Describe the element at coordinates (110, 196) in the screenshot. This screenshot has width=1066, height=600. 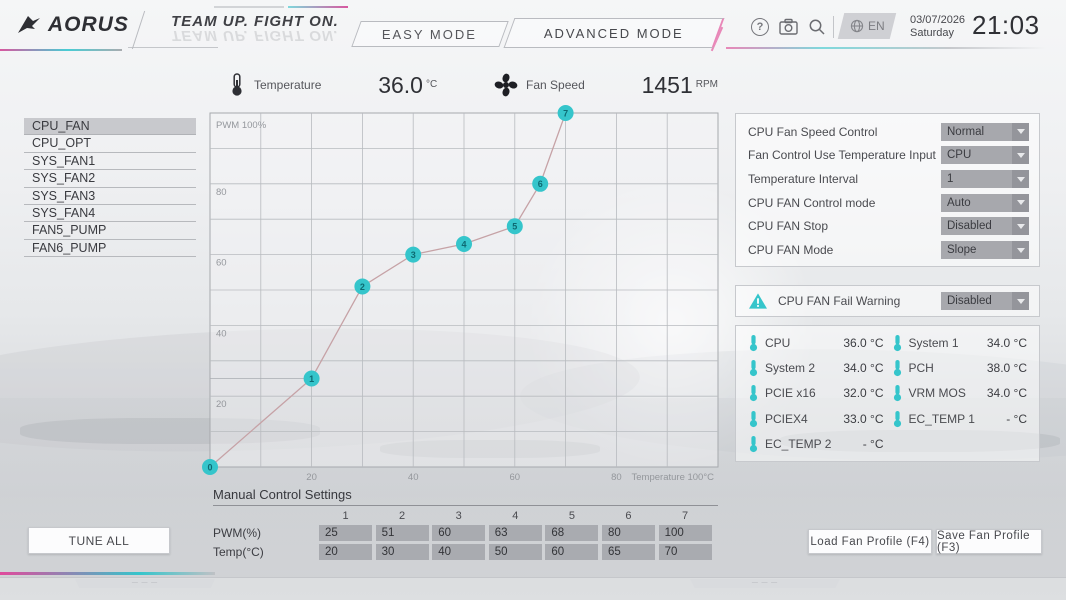
I see `sidebar-item-sys_fan3: SYS_FAN3` at that location.